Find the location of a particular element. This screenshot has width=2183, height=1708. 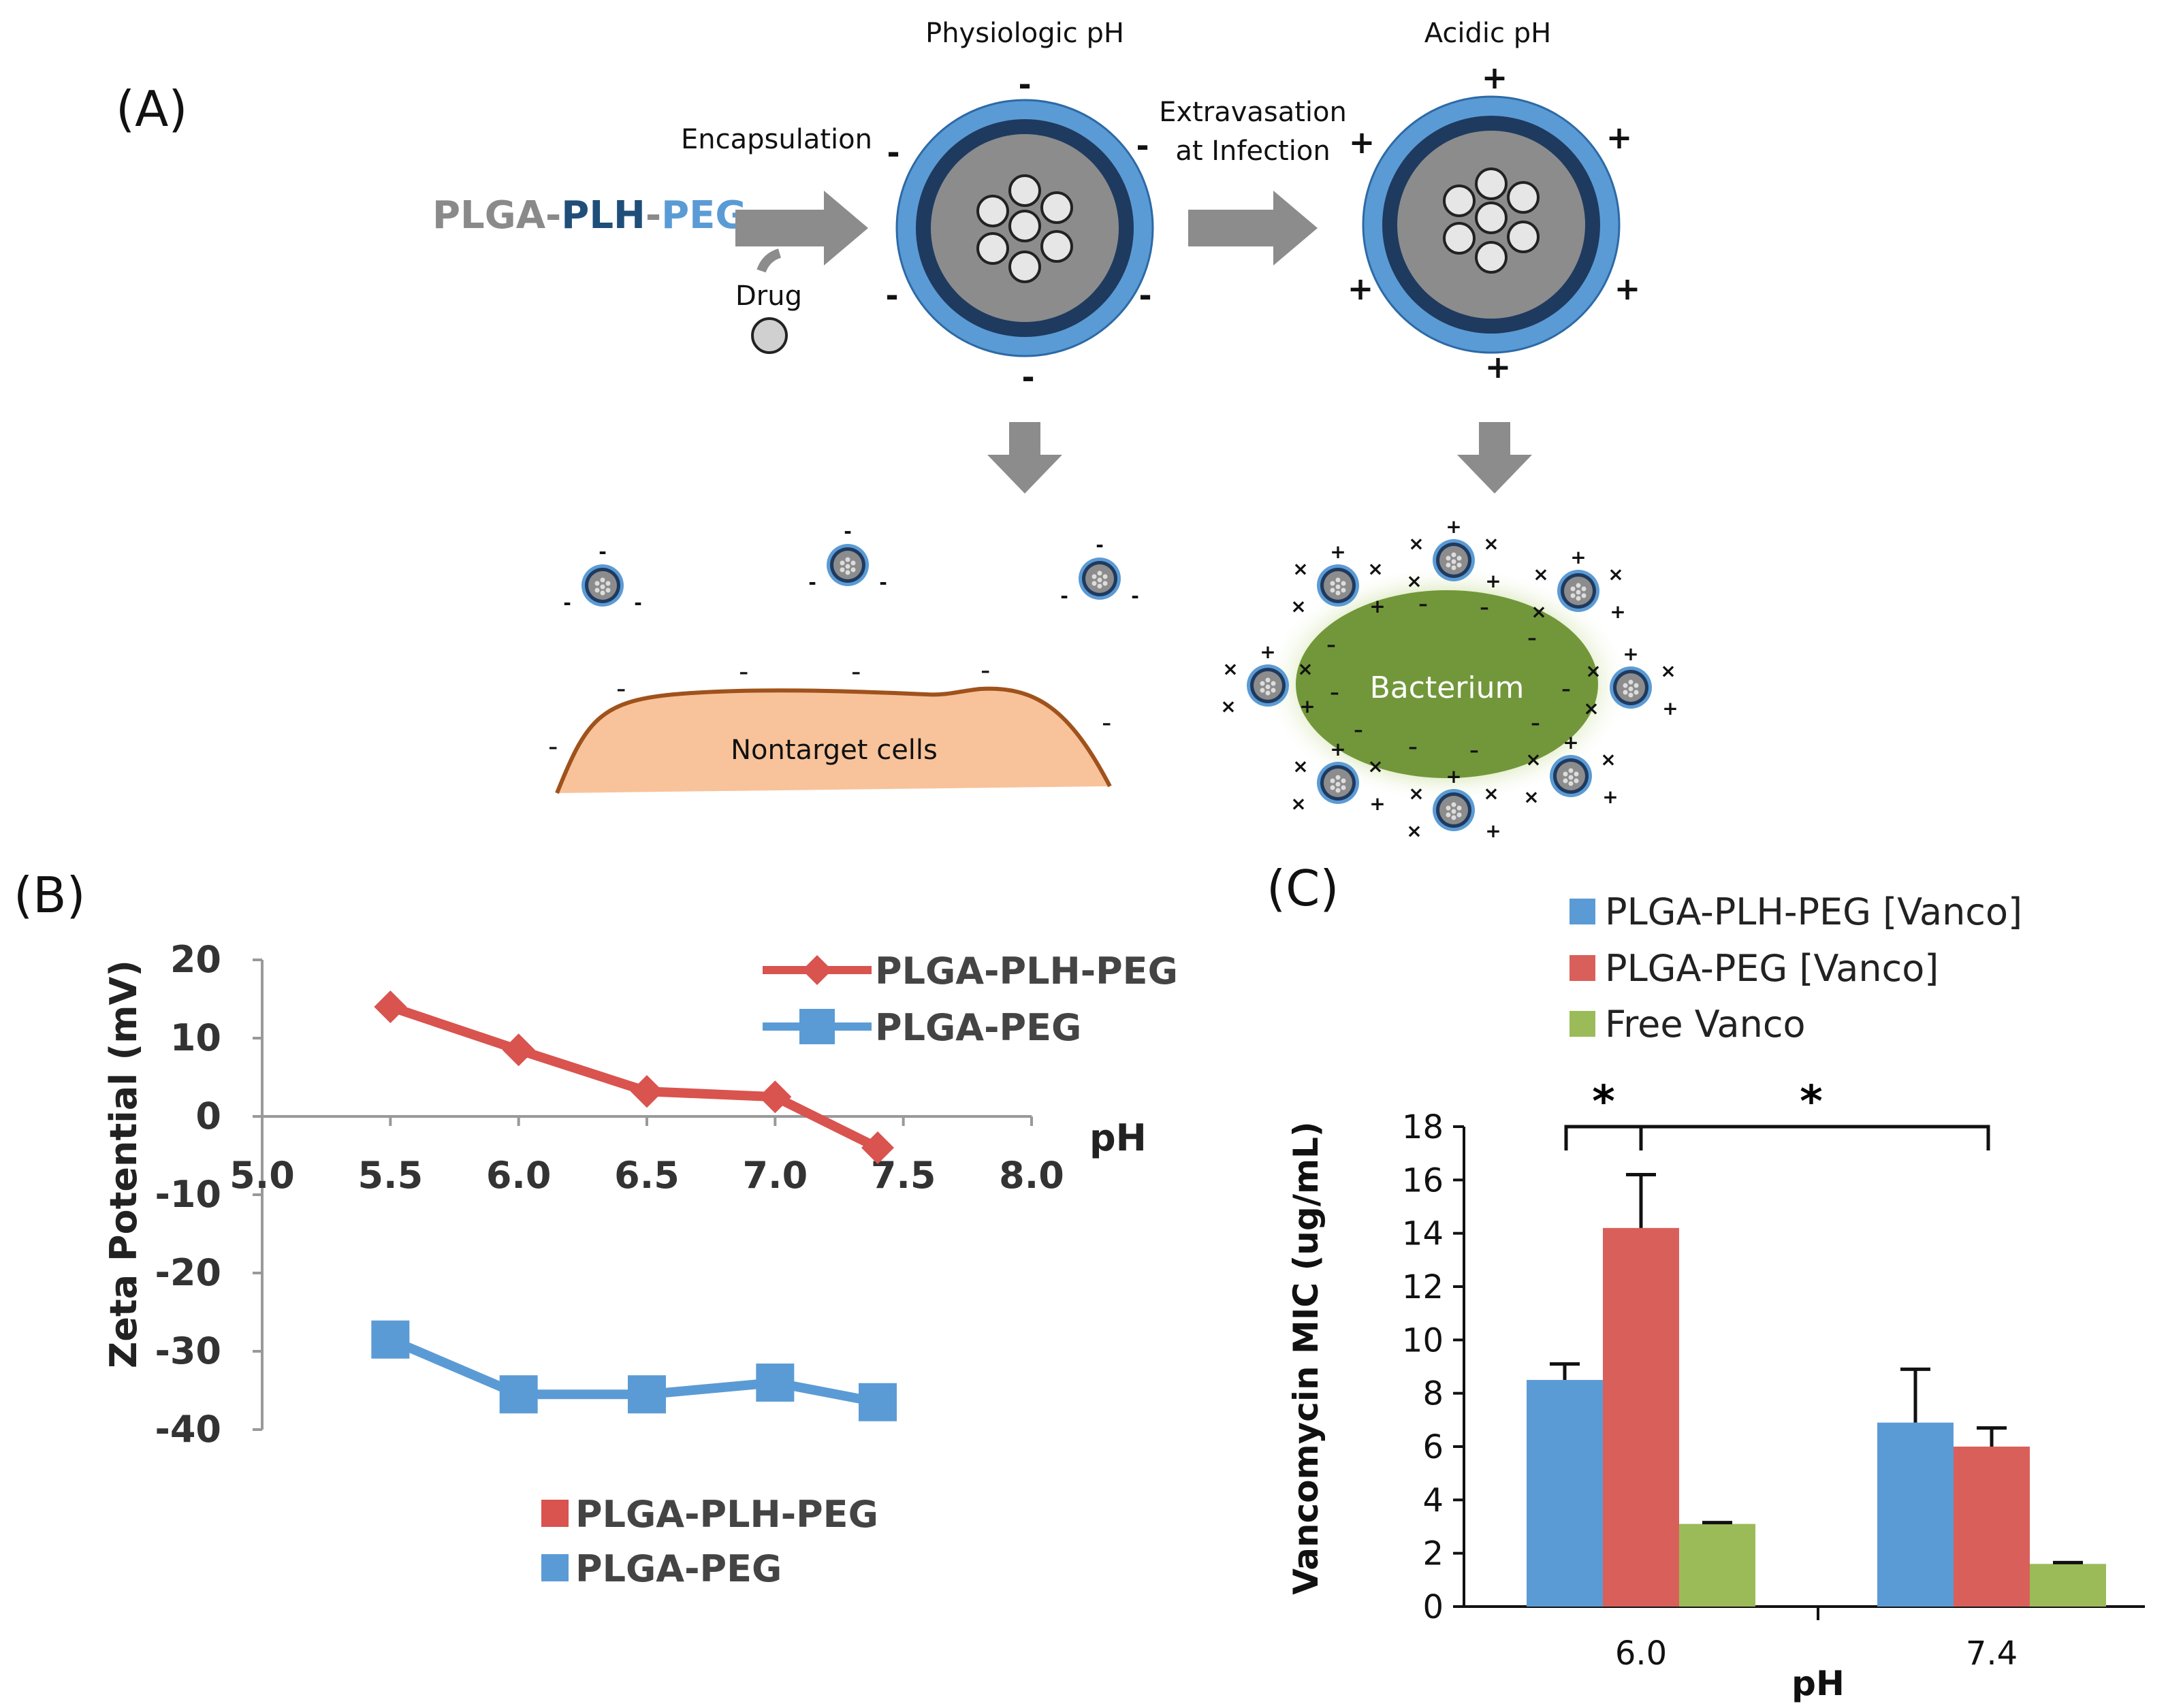

encapsulation-arrow is located at coordinates (801, 228).